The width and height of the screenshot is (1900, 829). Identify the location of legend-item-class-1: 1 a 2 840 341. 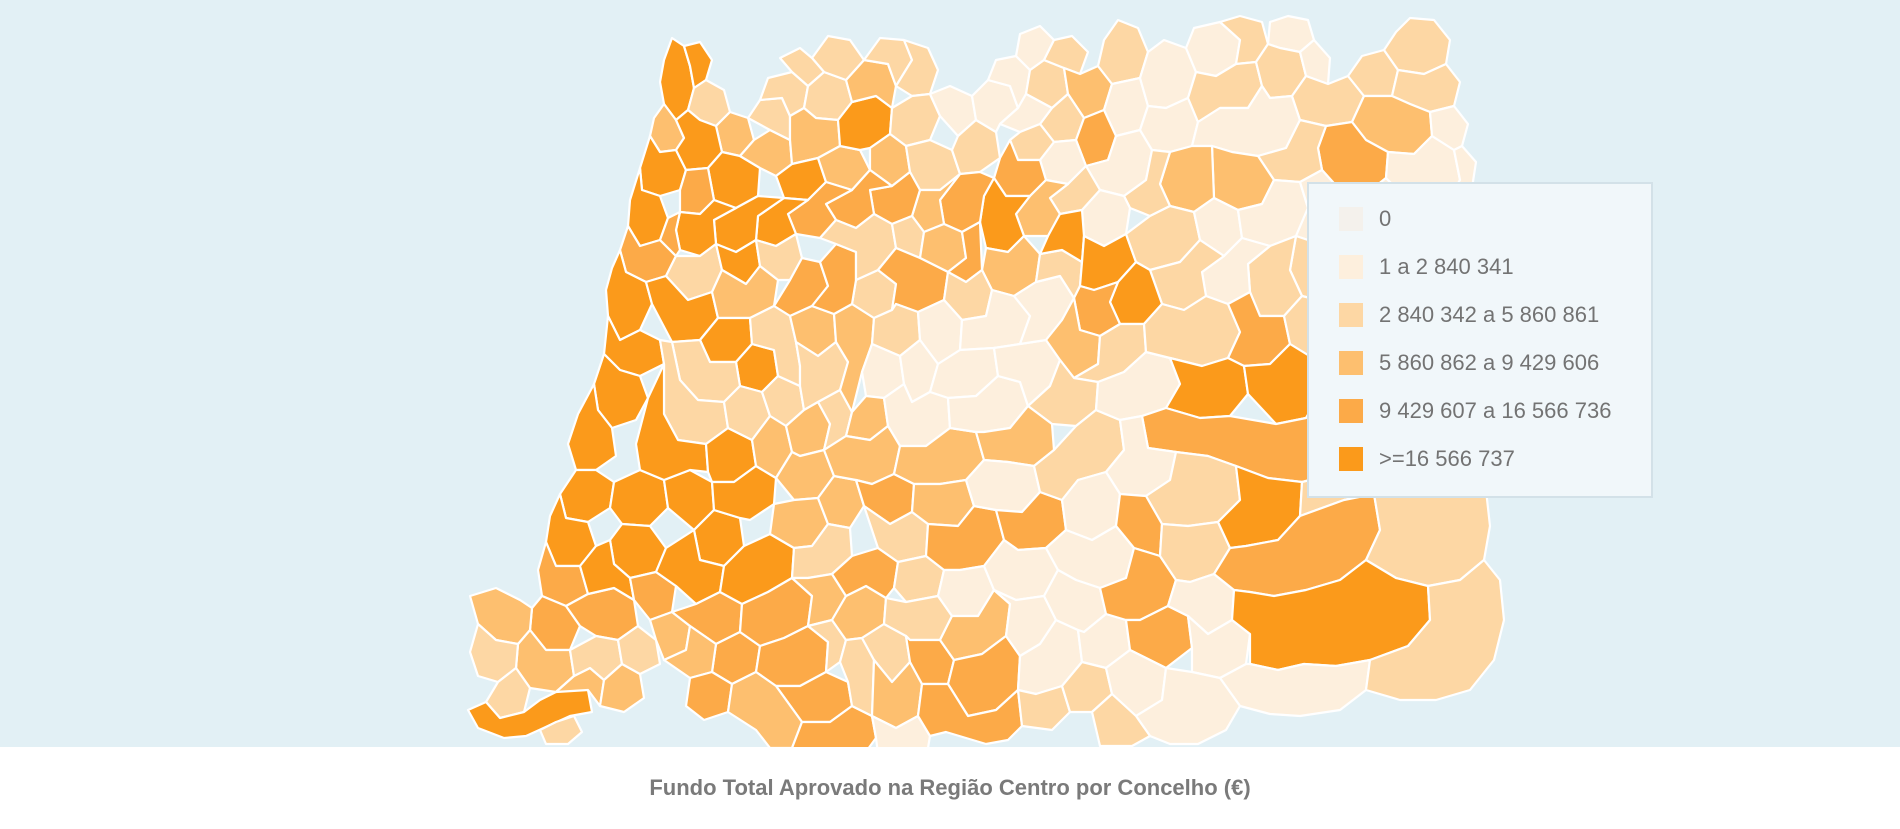
(1426, 267).